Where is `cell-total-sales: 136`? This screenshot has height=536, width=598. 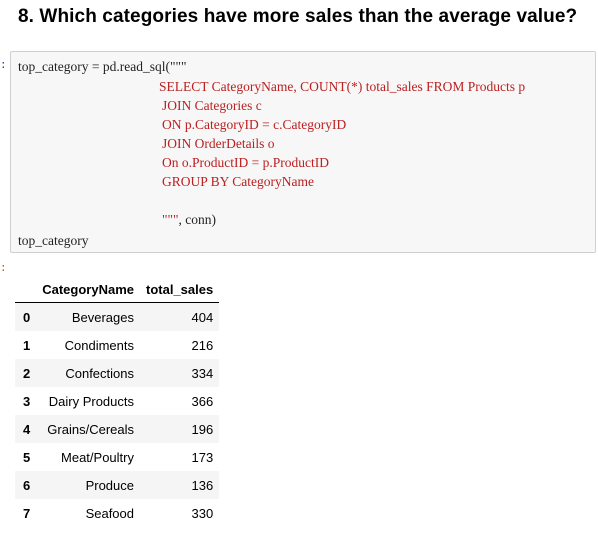
cell-total-sales: 136 is located at coordinates (202, 485).